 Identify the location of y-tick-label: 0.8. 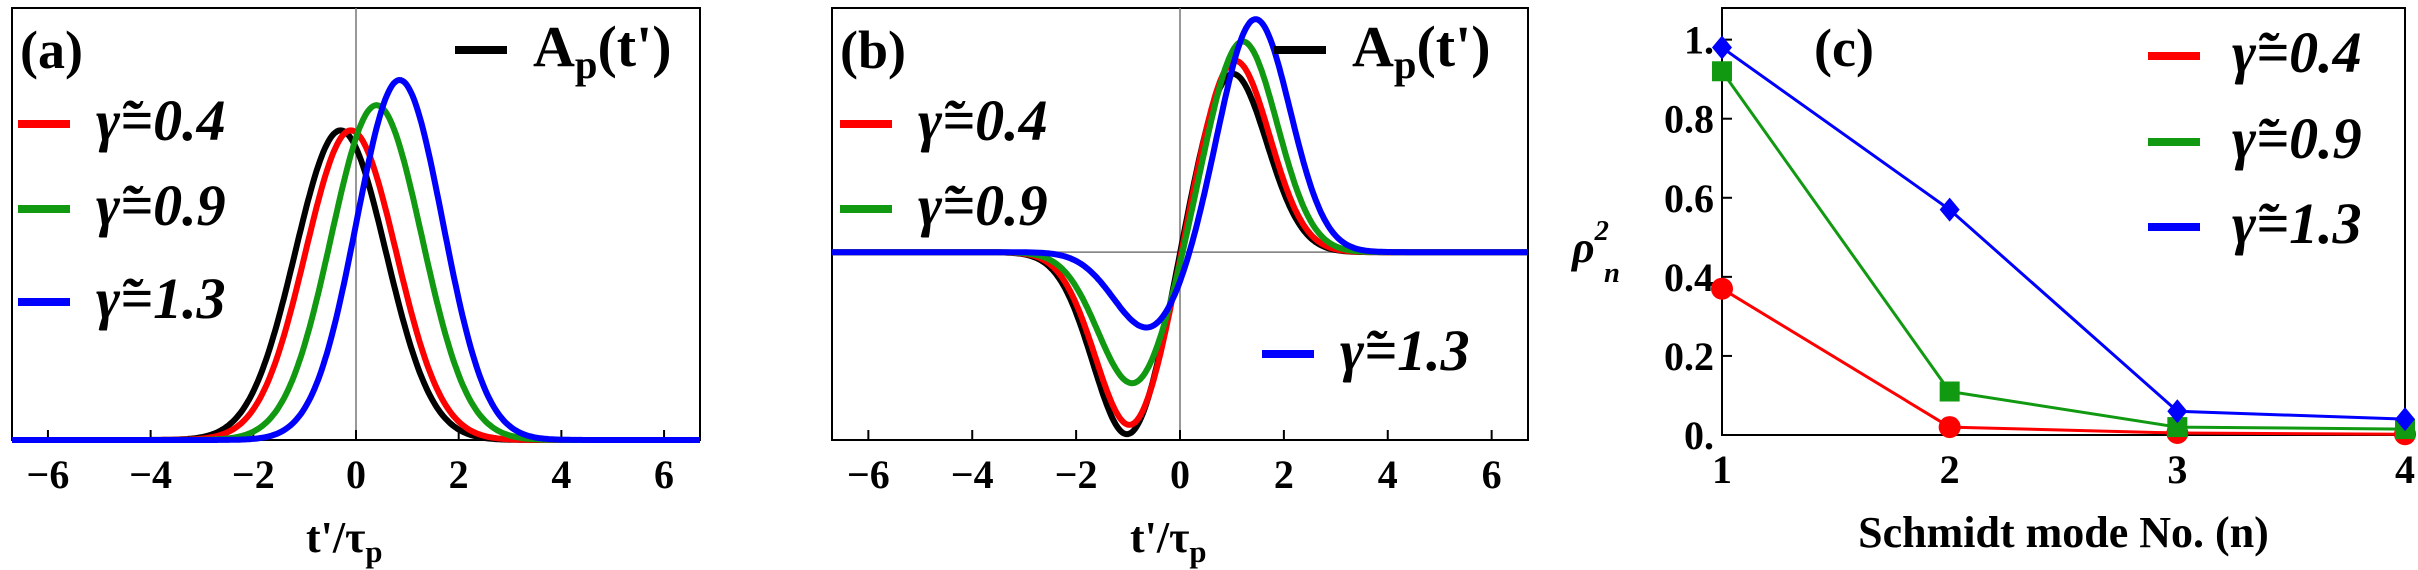
(1689, 119).